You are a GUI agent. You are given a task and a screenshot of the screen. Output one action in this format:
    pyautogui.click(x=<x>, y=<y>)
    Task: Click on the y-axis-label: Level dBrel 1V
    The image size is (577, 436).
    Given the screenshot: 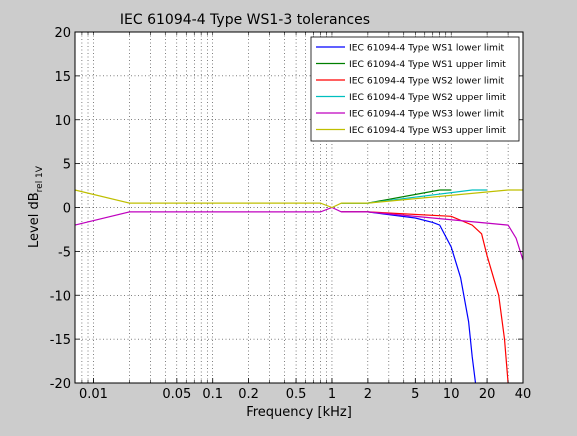 What is the action you would take?
    pyautogui.click(x=36, y=206)
    